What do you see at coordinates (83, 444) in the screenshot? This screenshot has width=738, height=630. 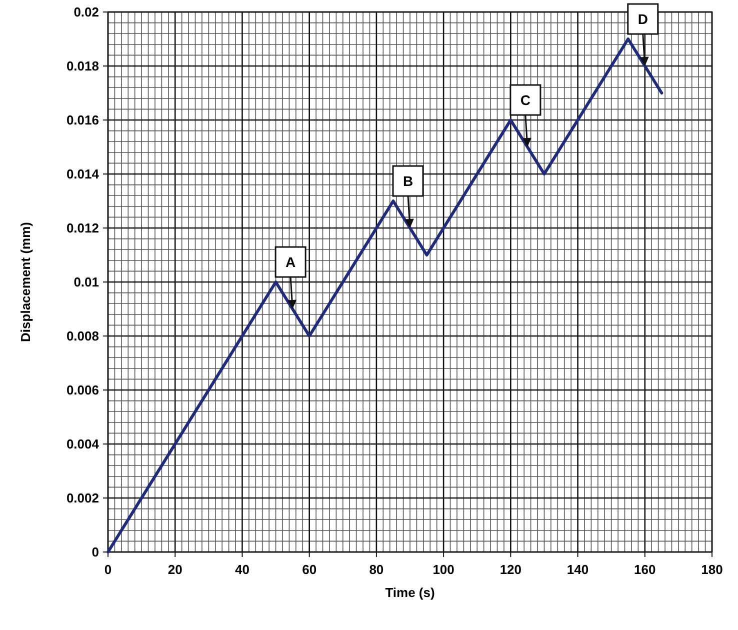 I see `y-tick-label: 0.004` at bounding box center [83, 444].